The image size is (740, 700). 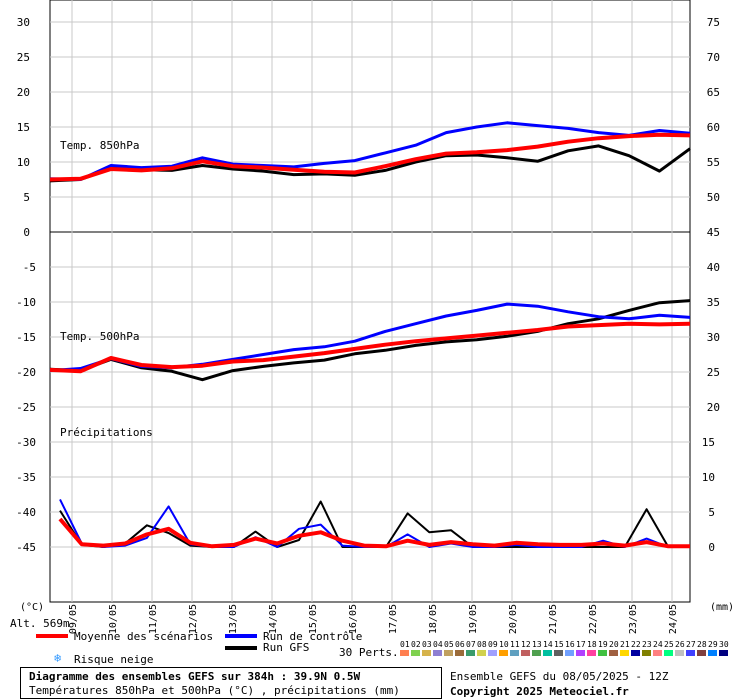 What do you see at coordinates (471, 644) in the screenshot?
I see `pert-number: 07` at bounding box center [471, 644].